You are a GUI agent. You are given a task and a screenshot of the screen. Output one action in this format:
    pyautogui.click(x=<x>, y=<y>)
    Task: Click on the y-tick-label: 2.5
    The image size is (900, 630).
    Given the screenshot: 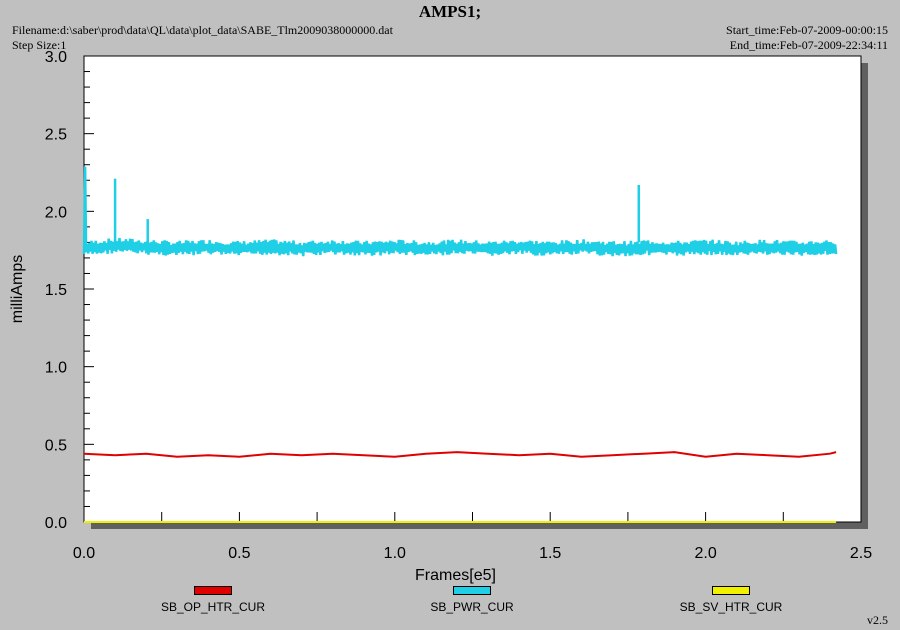 What is the action you would take?
    pyautogui.click(x=56, y=135)
    